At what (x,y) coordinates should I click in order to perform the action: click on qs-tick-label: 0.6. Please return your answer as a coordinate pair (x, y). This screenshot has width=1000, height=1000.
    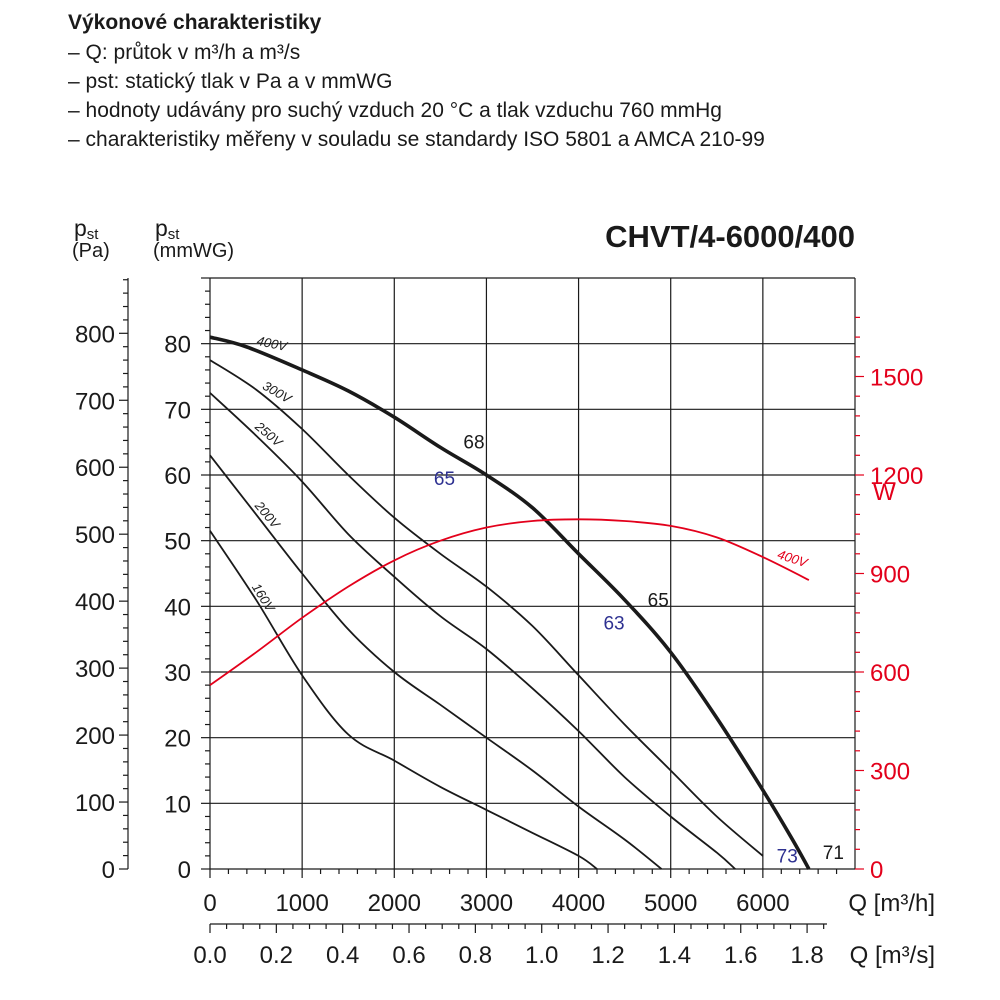
    Looking at the image, I should click on (408, 955).